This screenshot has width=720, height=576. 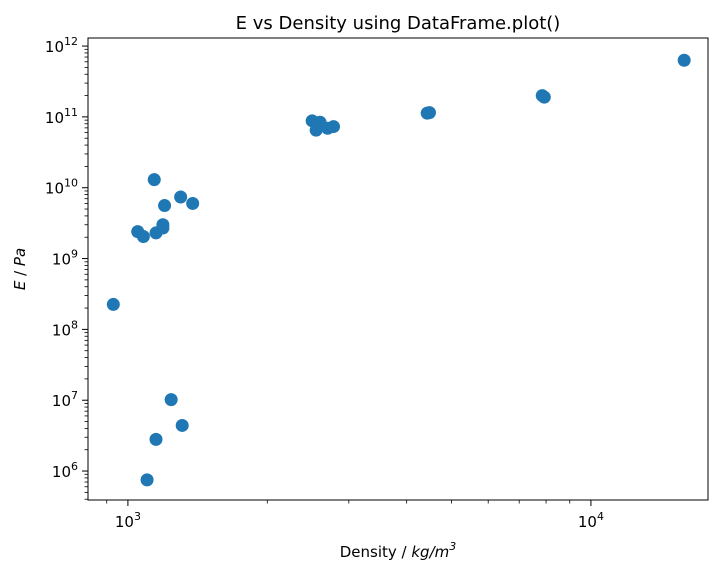 I want to click on x-tick-label: 10³, so click(x=128, y=520).